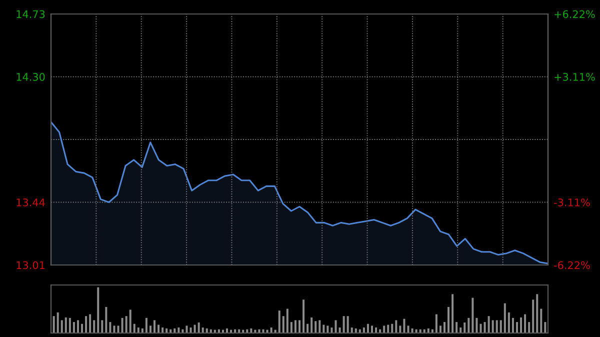  Describe the element at coordinates (574, 14) in the screenshot. I see `y2-tick-label: +6.22%` at that location.